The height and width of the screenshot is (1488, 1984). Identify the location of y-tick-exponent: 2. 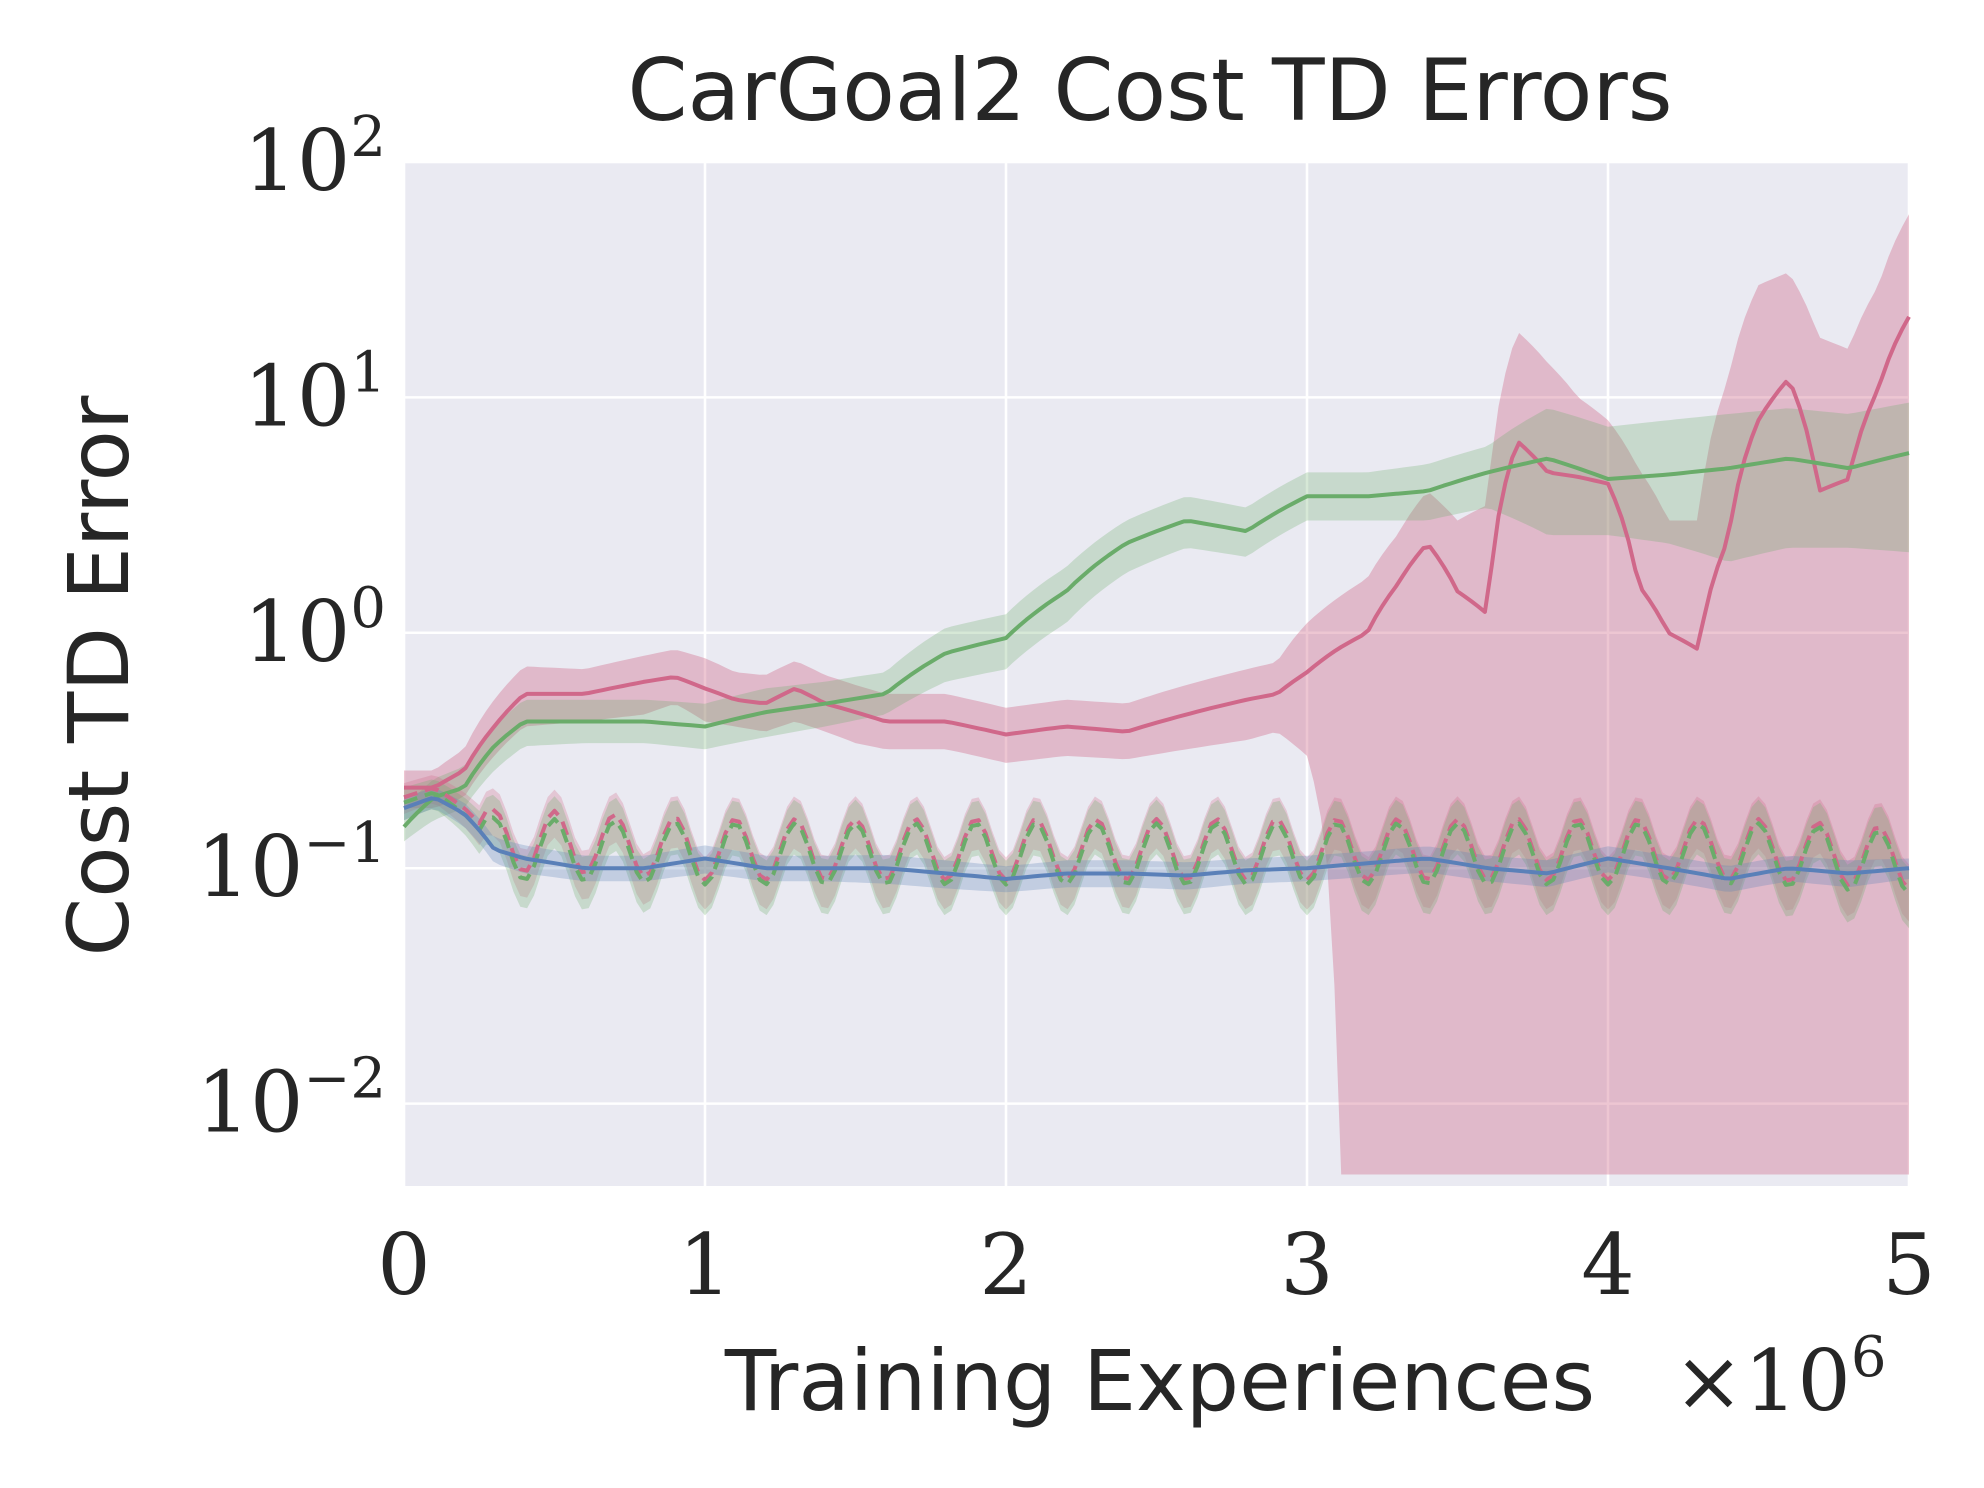
(368, 137).